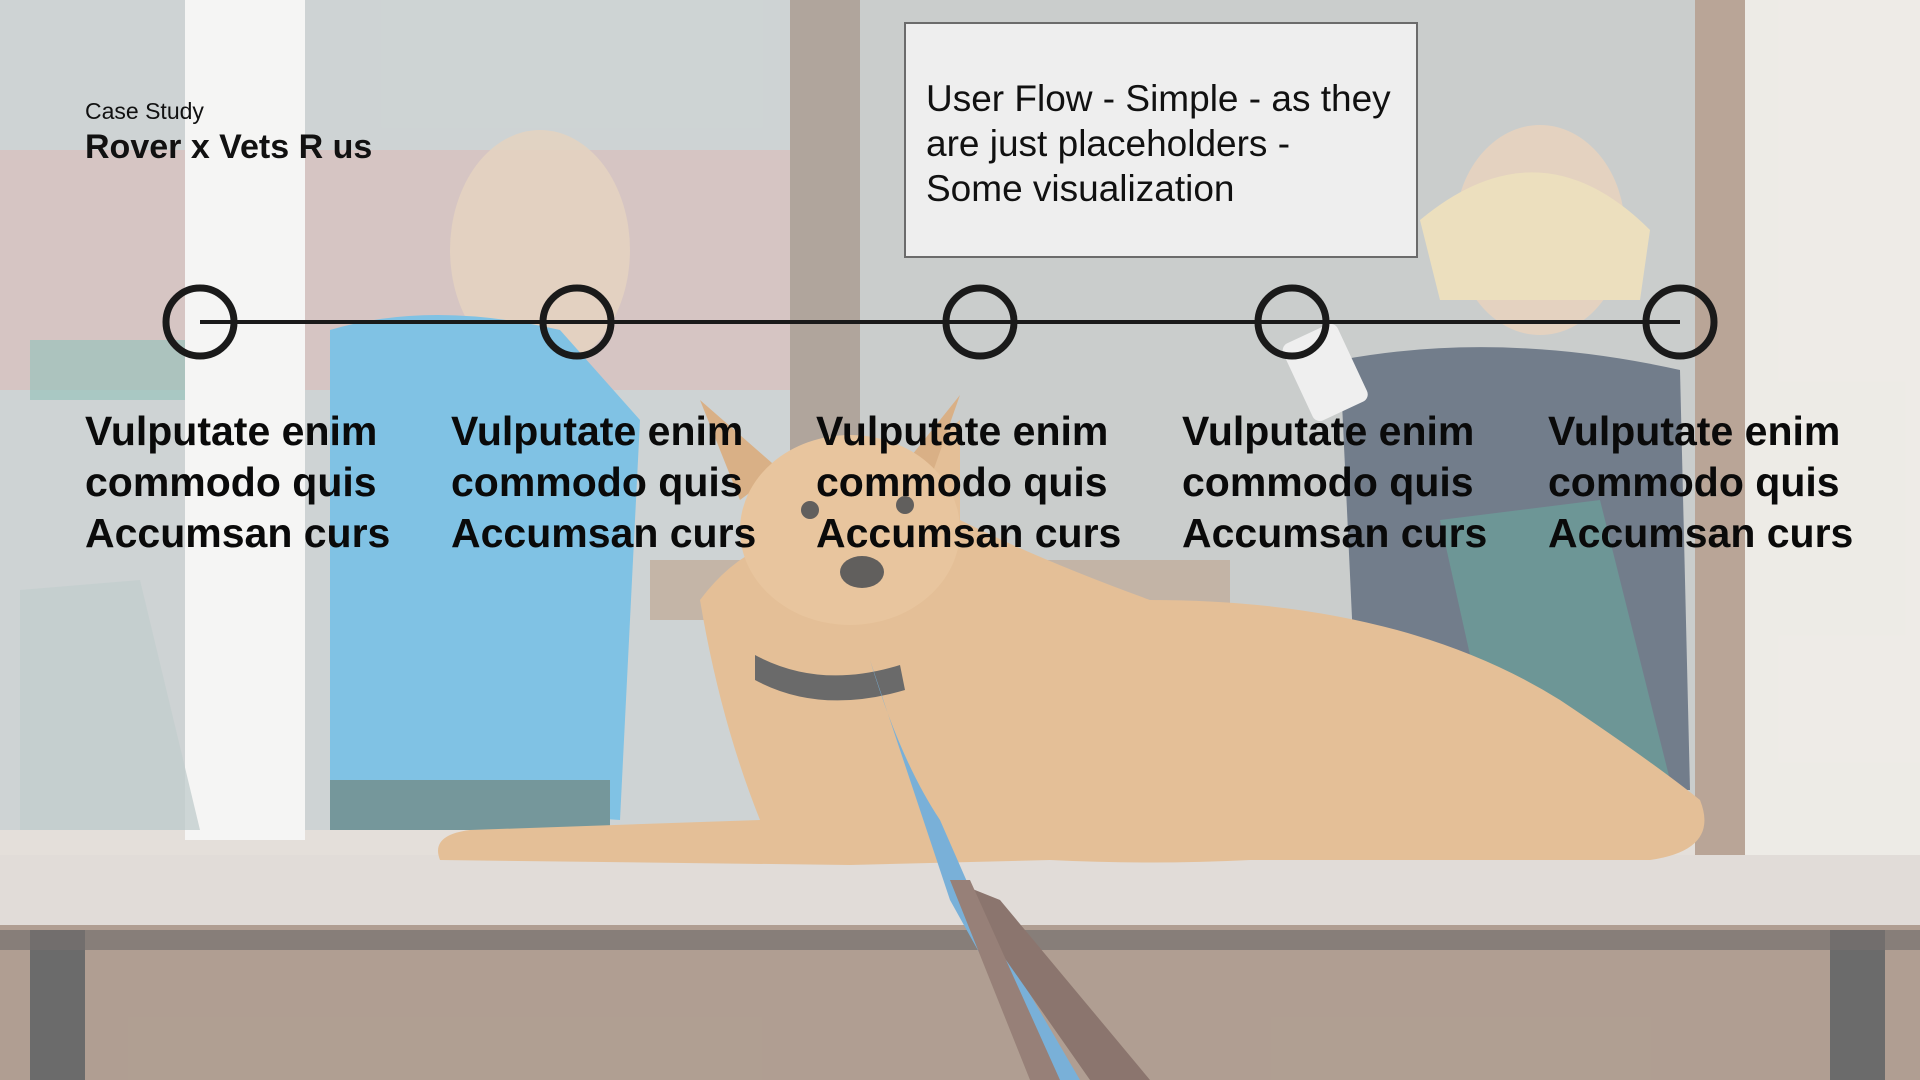 This screenshot has height=1080, width=1920. What do you see at coordinates (238, 533) in the screenshot?
I see `step-1-line-3: Accumsan curs` at bounding box center [238, 533].